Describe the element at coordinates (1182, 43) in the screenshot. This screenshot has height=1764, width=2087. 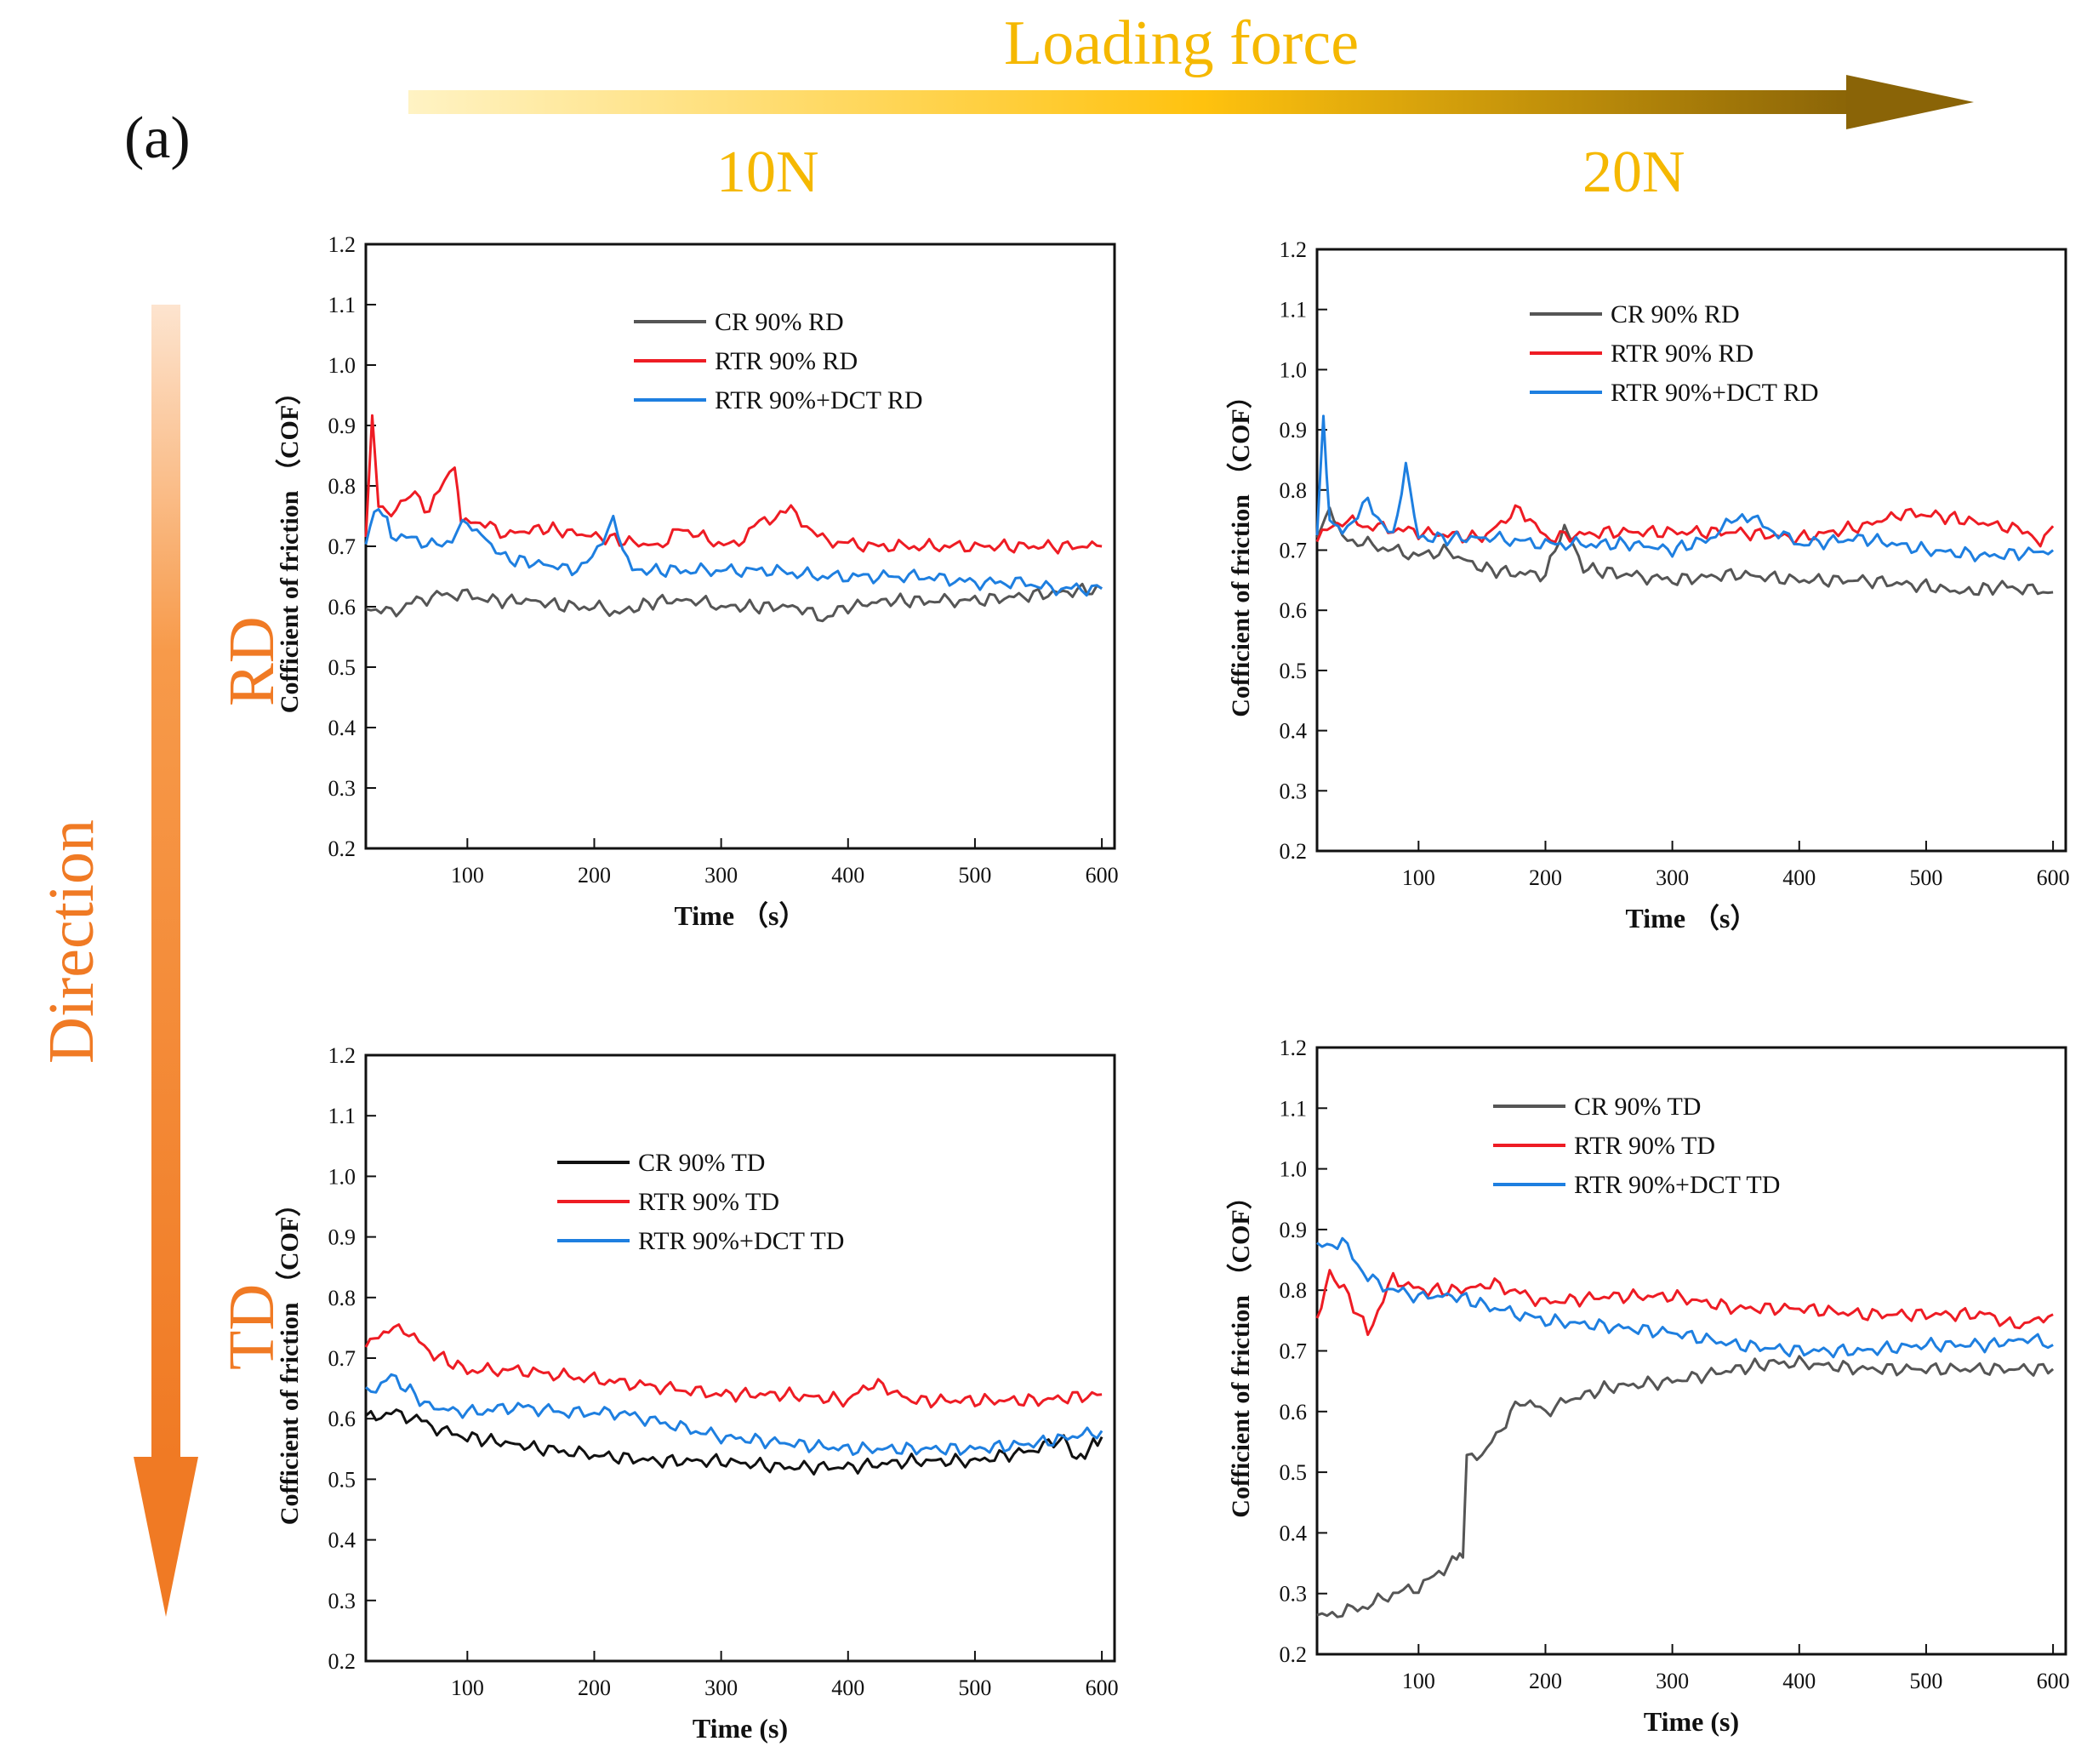
I see `loading-force-title: Loading force` at that location.